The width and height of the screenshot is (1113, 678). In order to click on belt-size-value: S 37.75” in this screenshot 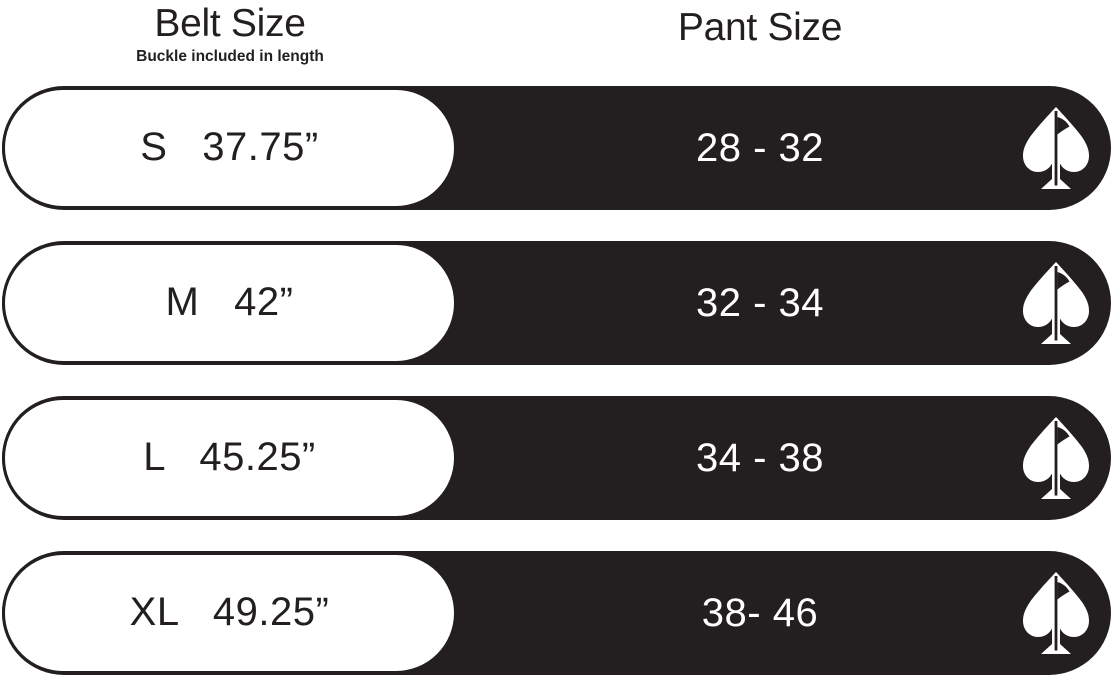, I will do `click(229, 146)`.